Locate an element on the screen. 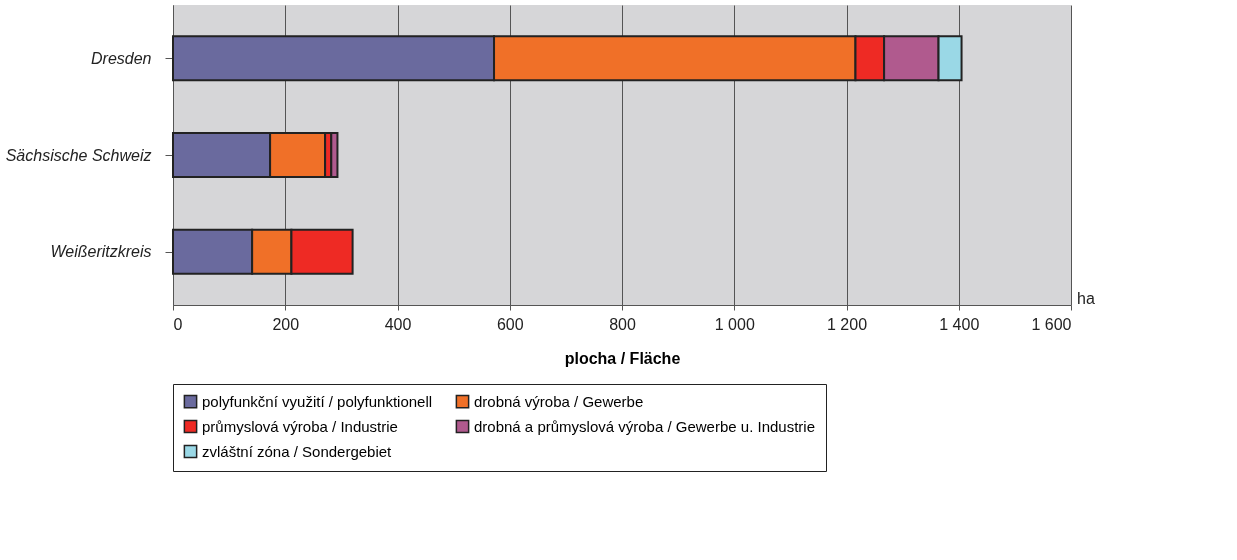  text: ha is located at coordinates (1086, 298).